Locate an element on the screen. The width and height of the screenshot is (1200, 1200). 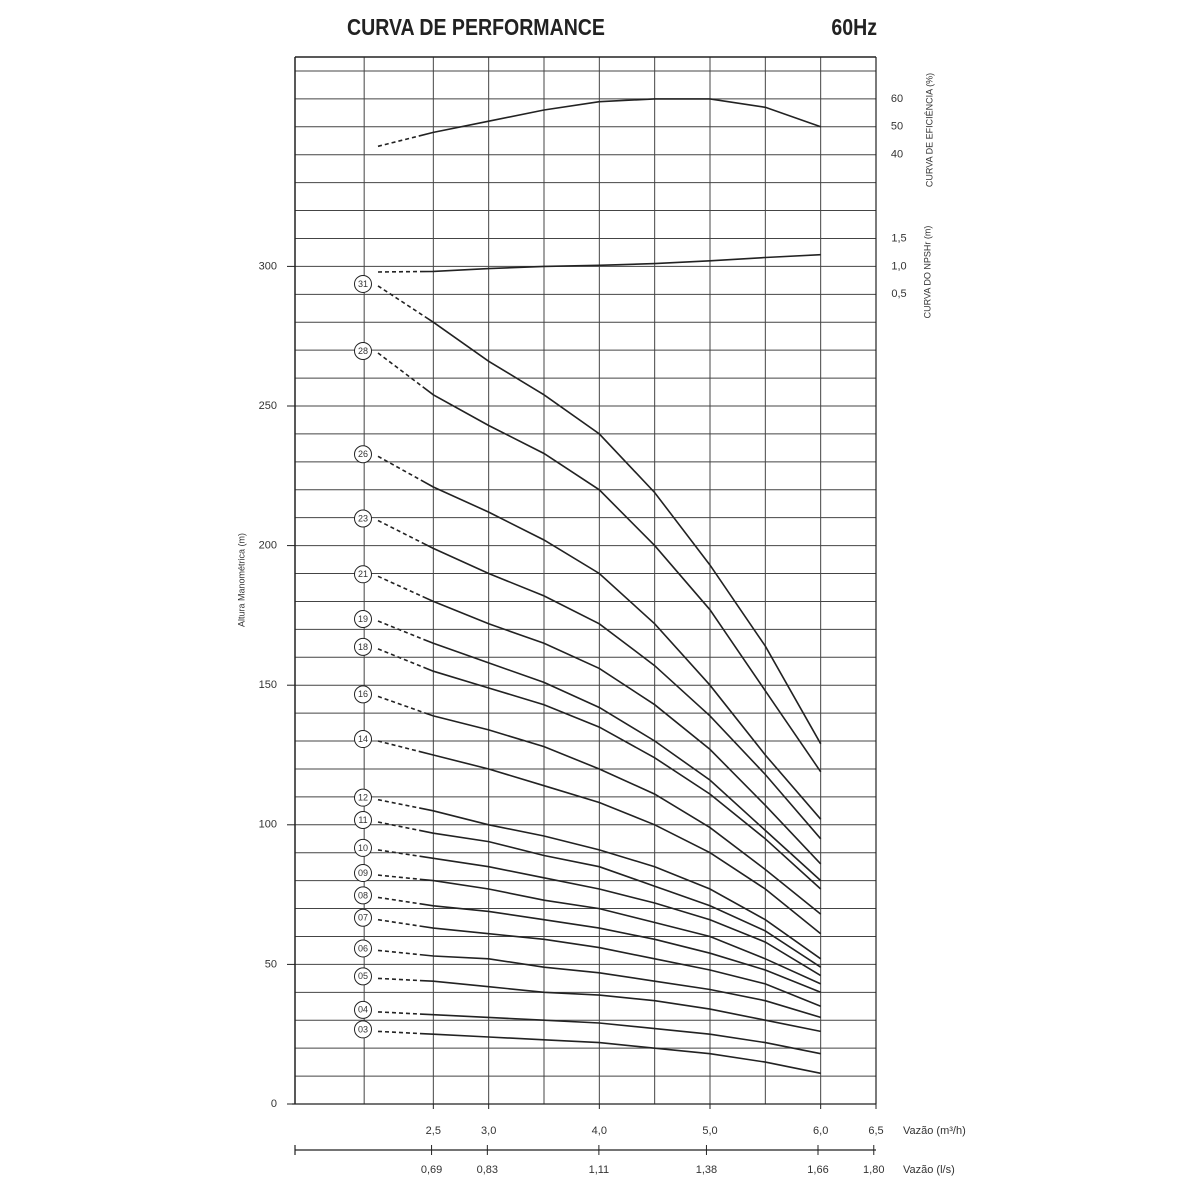
npsh-tick-label: 0,5 is located at coordinates (898, 294).